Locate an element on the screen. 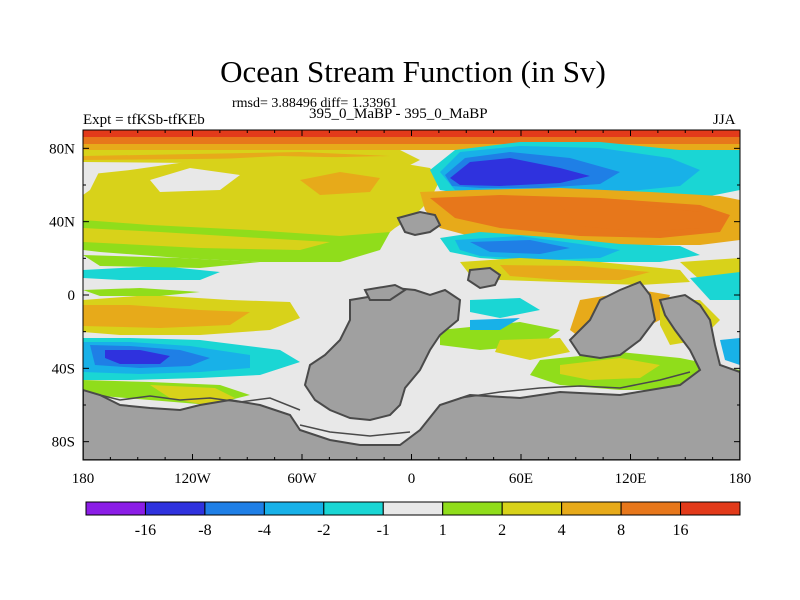  southern-yellow-patch is located at coordinates (192, 395).